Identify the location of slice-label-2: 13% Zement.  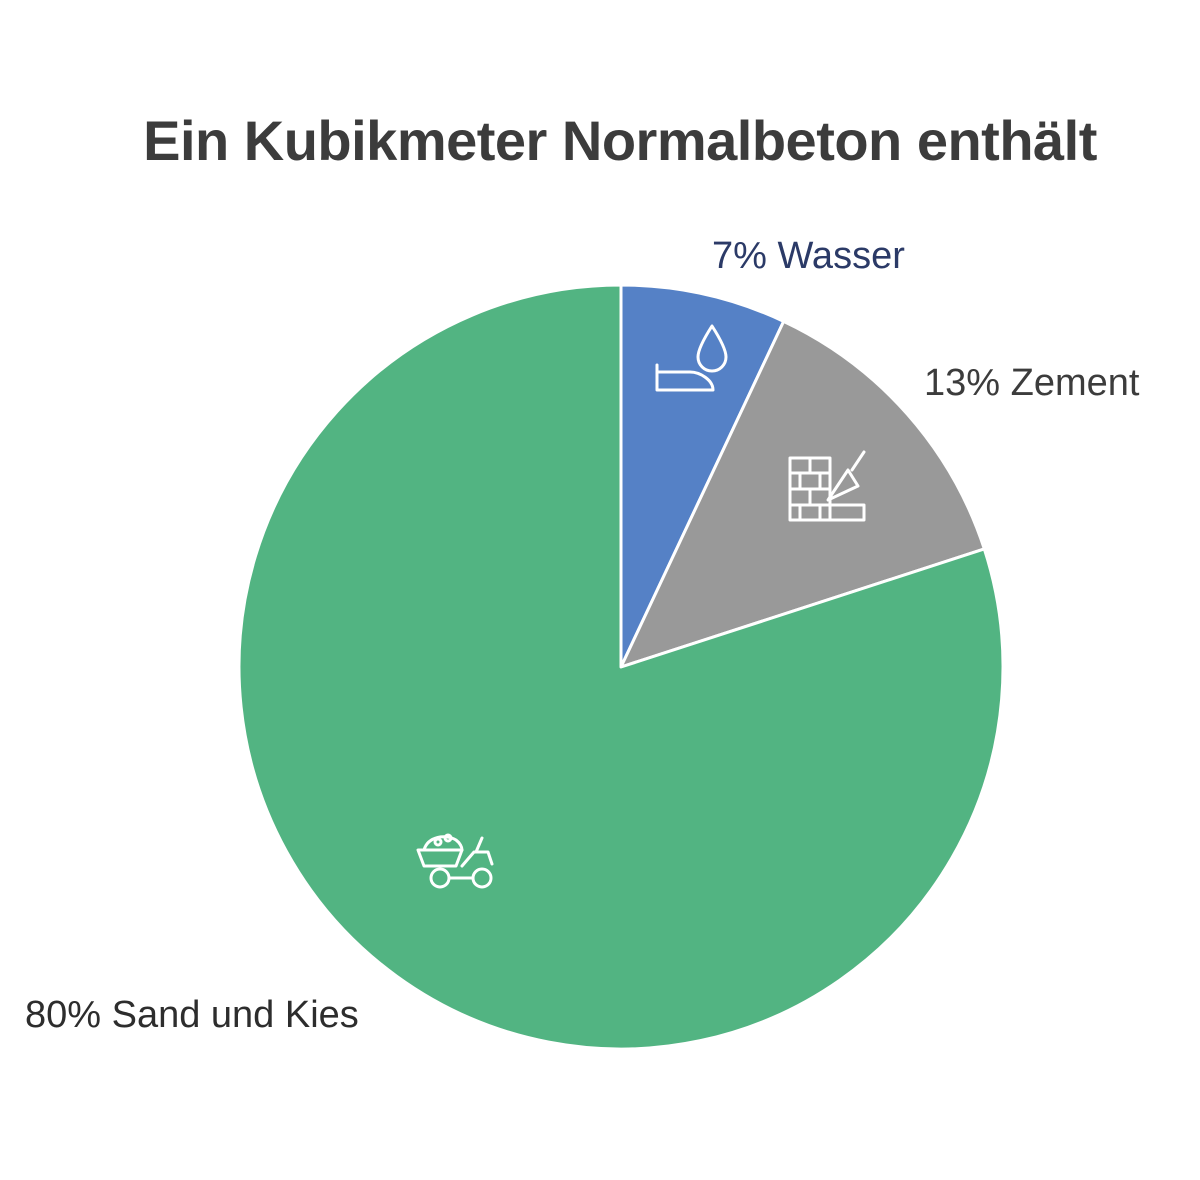
(1032, 383).